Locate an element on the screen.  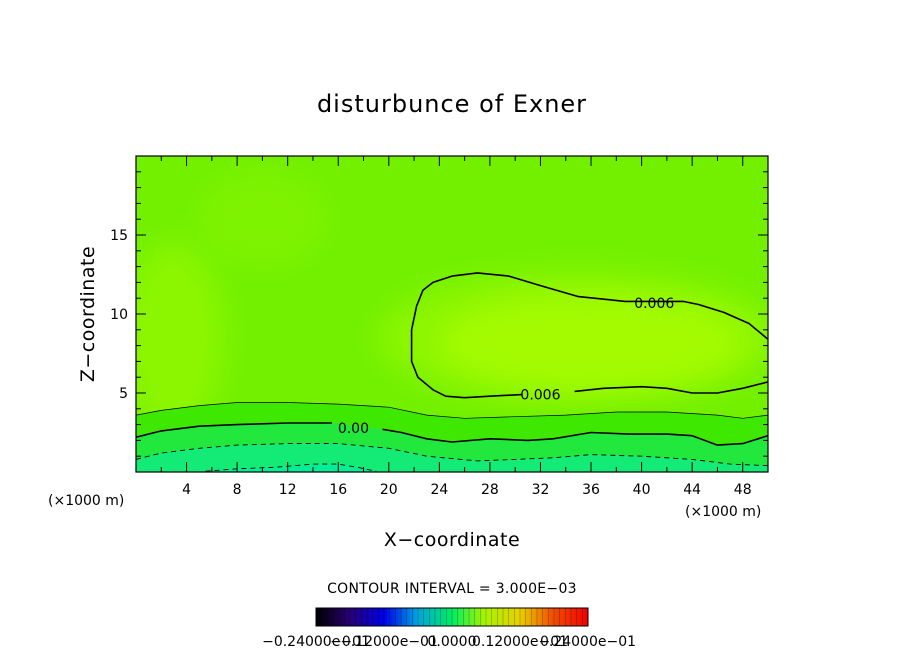
contour-label-0: 0.006 is located at coordinates (654, 304).